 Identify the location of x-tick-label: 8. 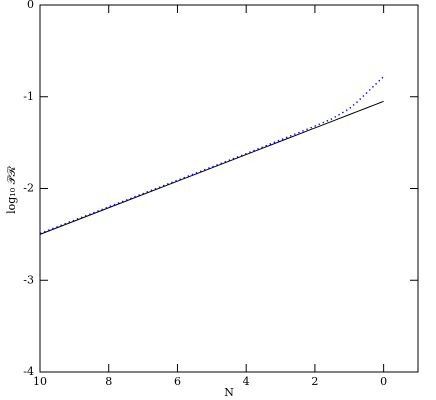
(108, 381).